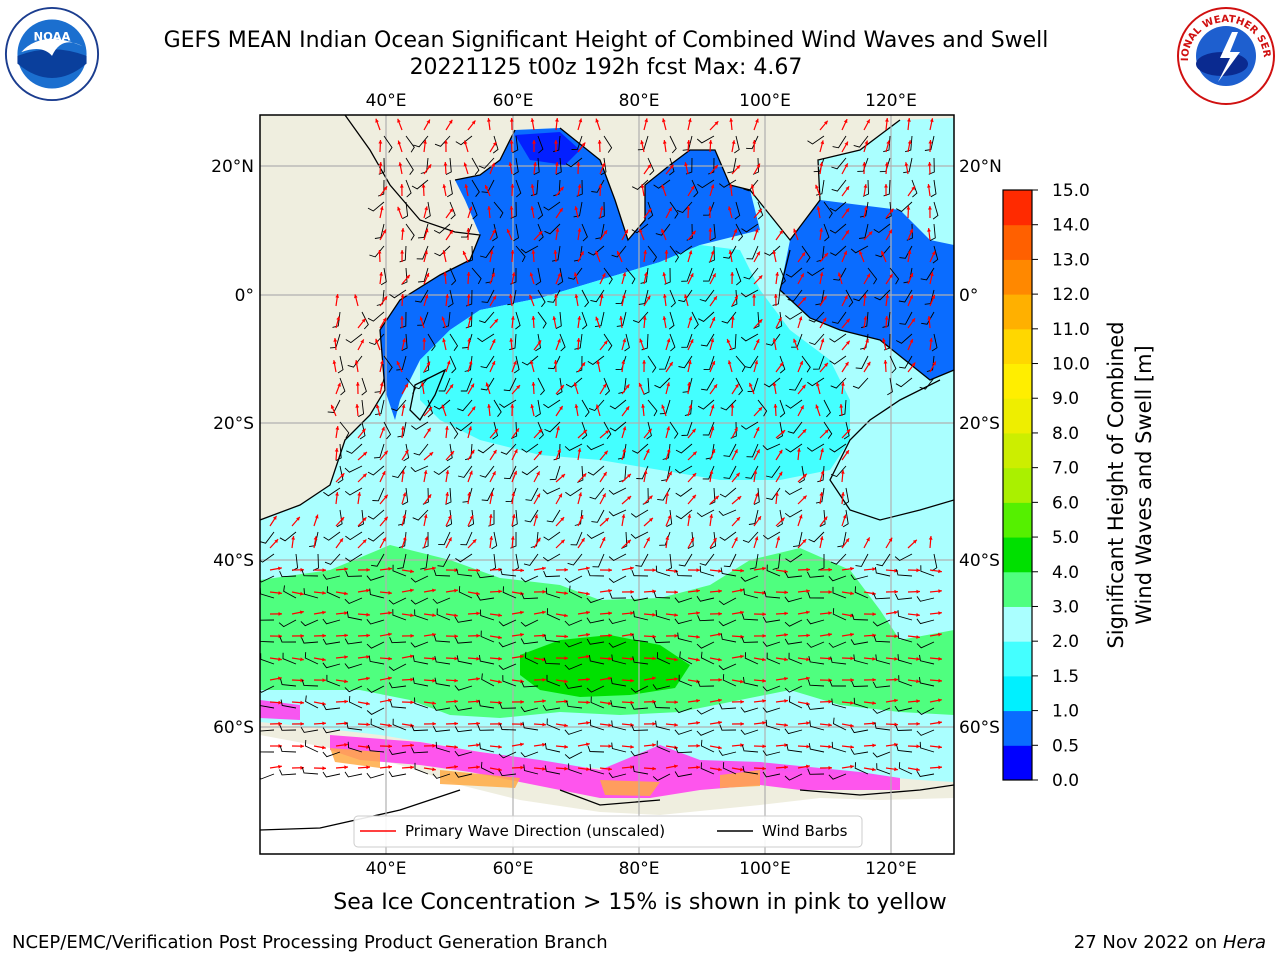 The width and height of the screenshot is (1280, 960). I want to click on sea-ice-orange, so click(545, 772).